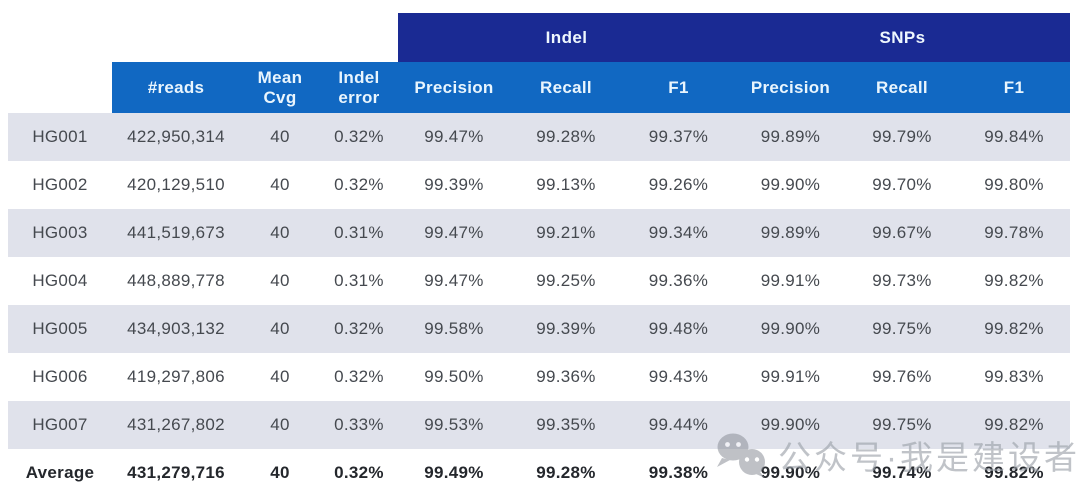 This screenshot has width=1080, height=500. Describe the element at coordinates (60, 376) in the screenshot. I see `row-label: HG006` at that location.